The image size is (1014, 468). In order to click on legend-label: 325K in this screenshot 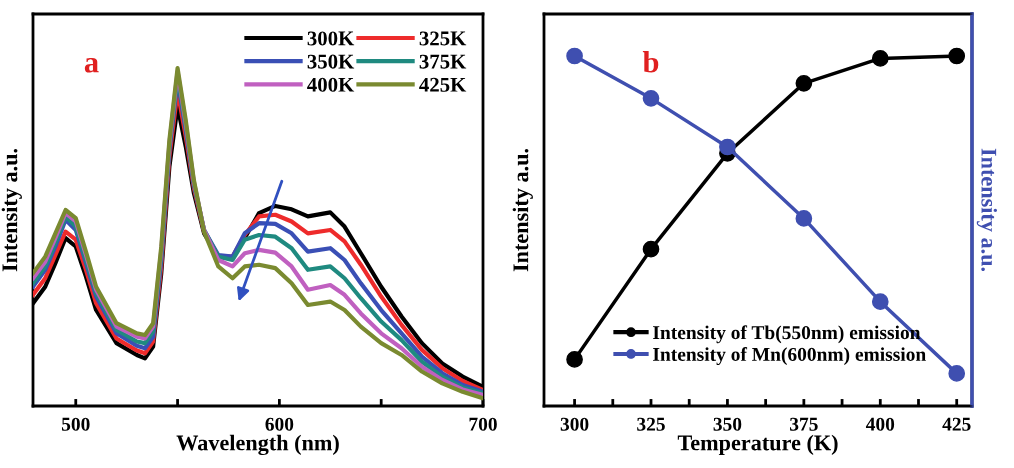, I will do `click(443, 38)`.